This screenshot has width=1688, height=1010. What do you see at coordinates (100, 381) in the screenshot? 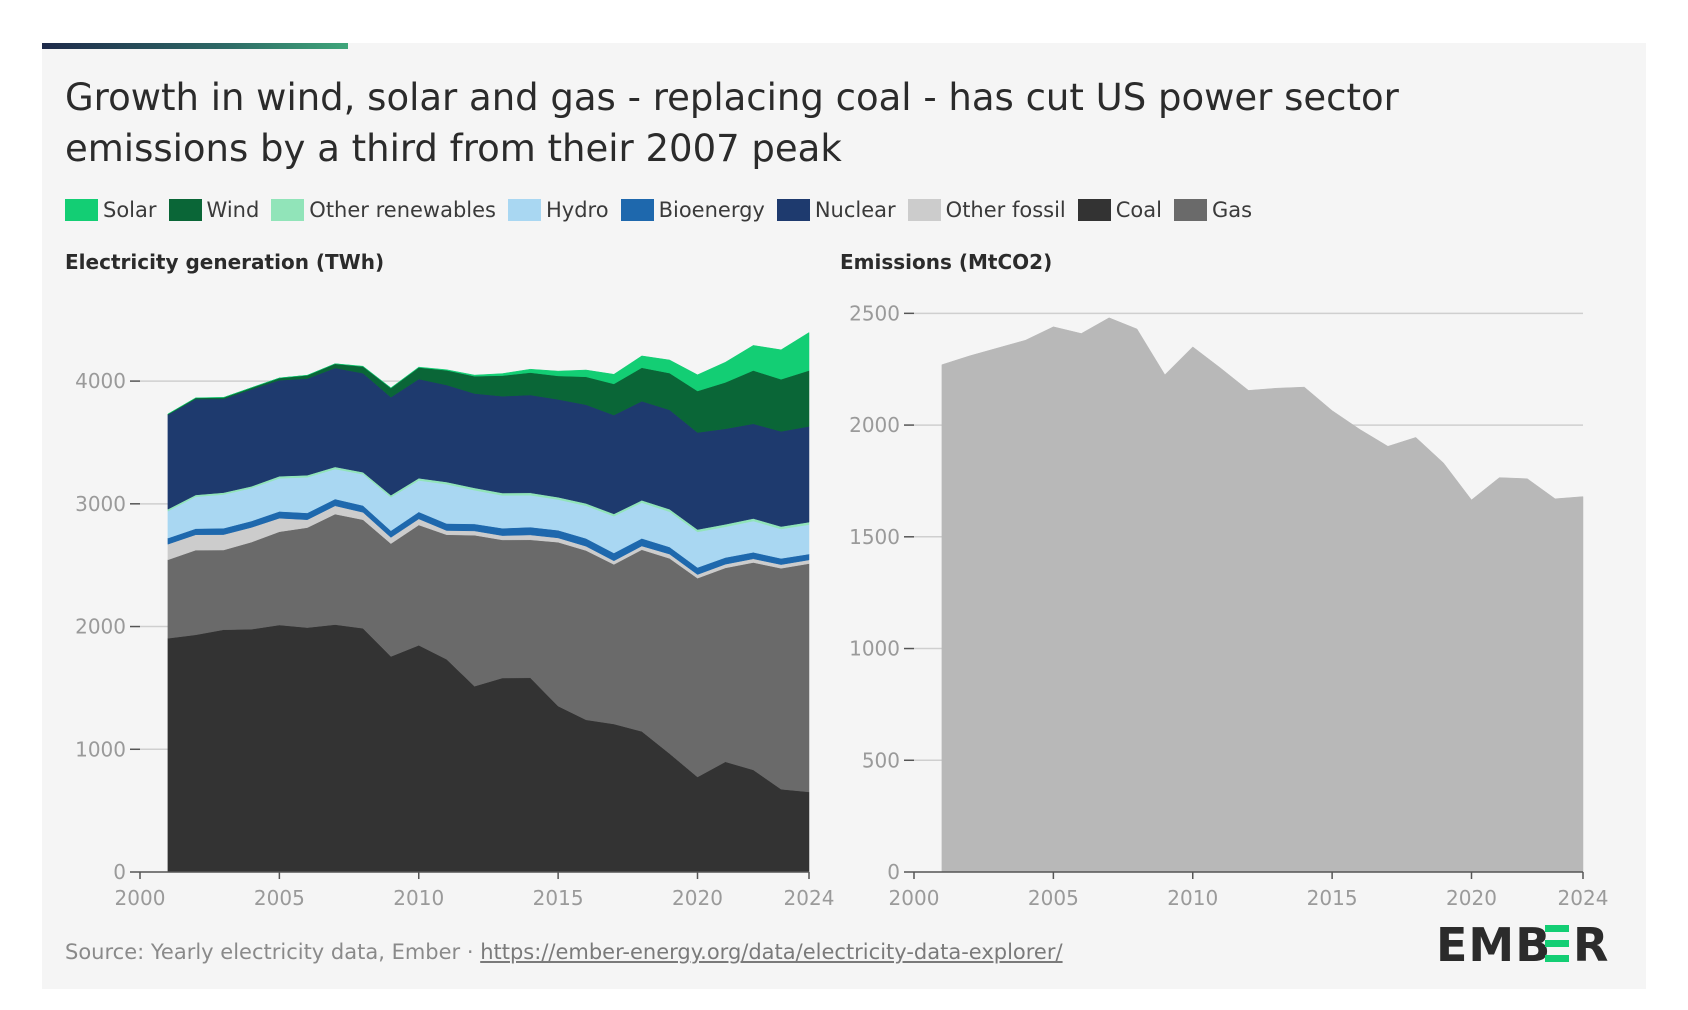
I see `y-tick-label: 4000` at bounding box center [100, 381].